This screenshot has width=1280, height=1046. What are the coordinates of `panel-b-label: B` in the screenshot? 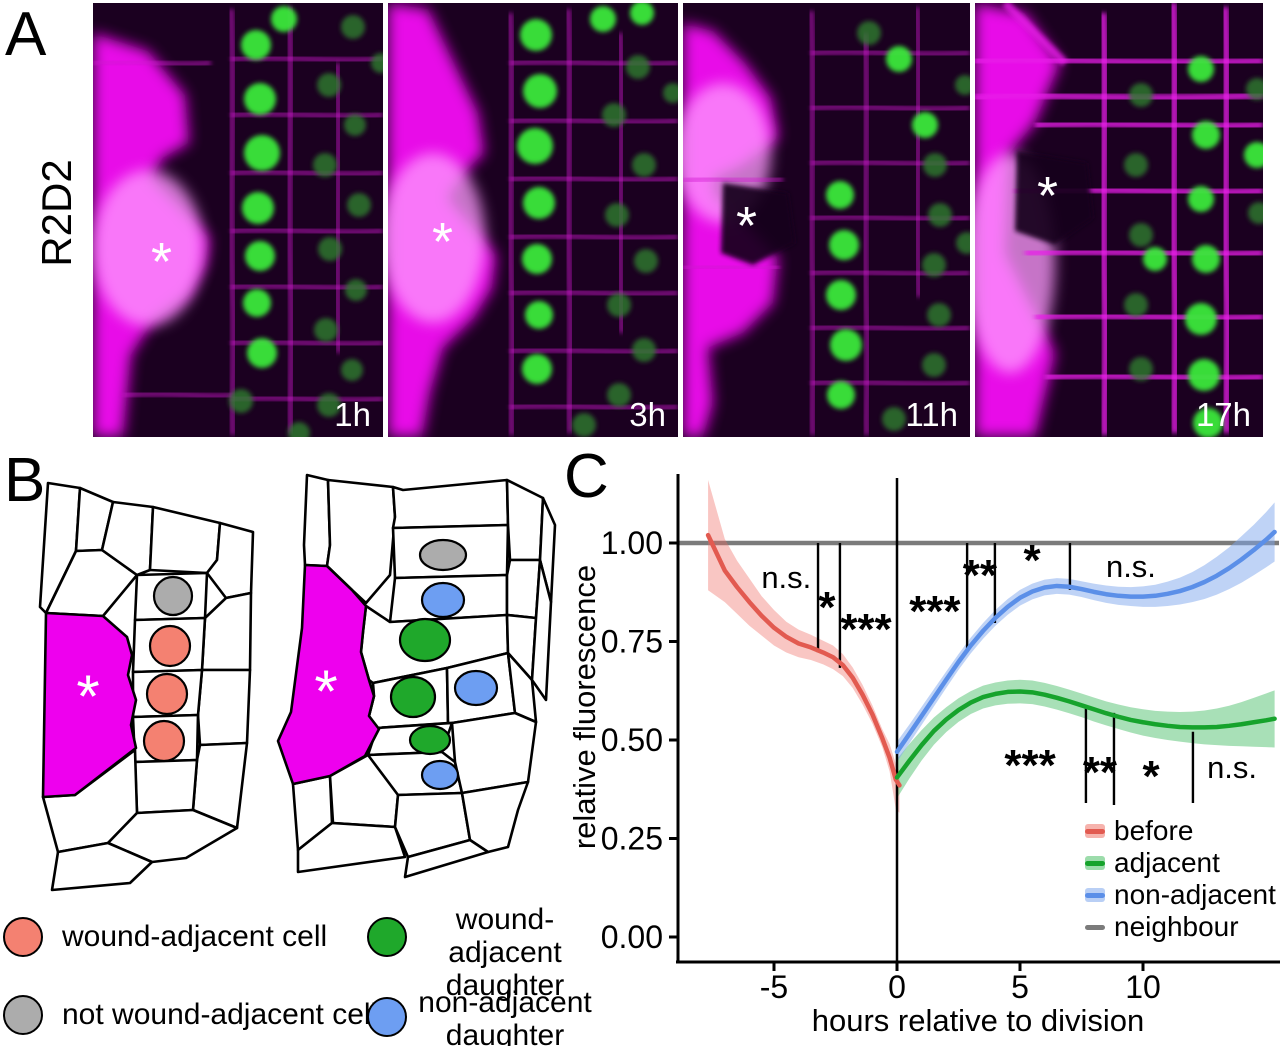 It's located at (25, 480).